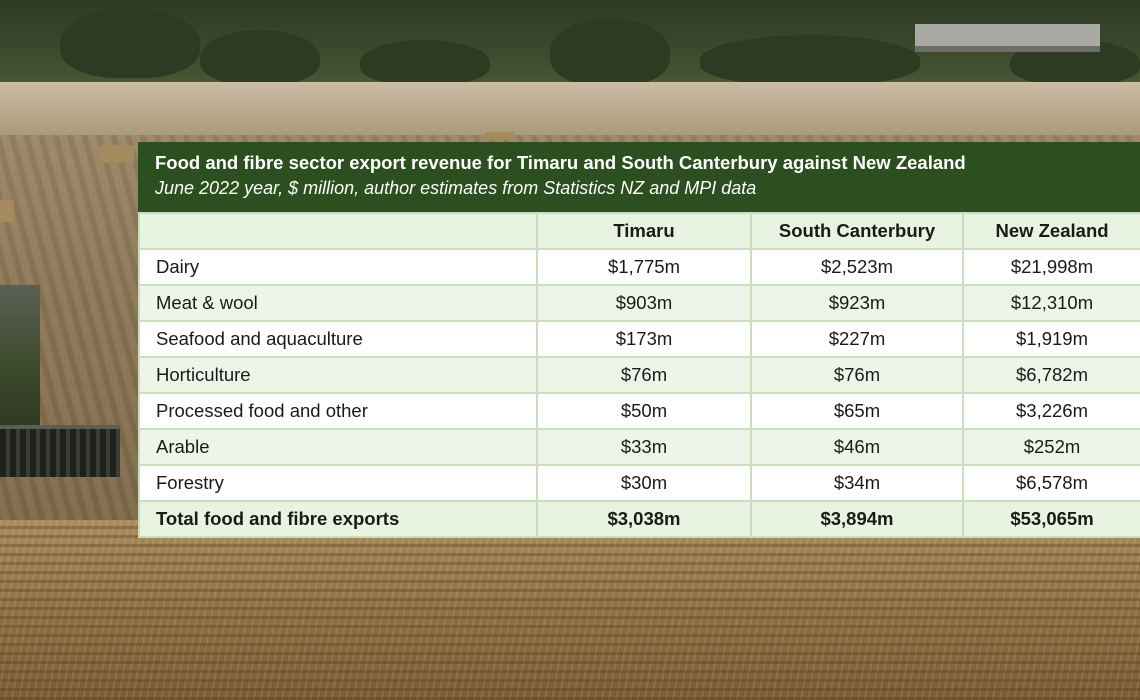  What do you see at coordinates (644, 231) in the screenshot?
I see `column-header-timaru: Timaru` at bounding box center [644, 231].